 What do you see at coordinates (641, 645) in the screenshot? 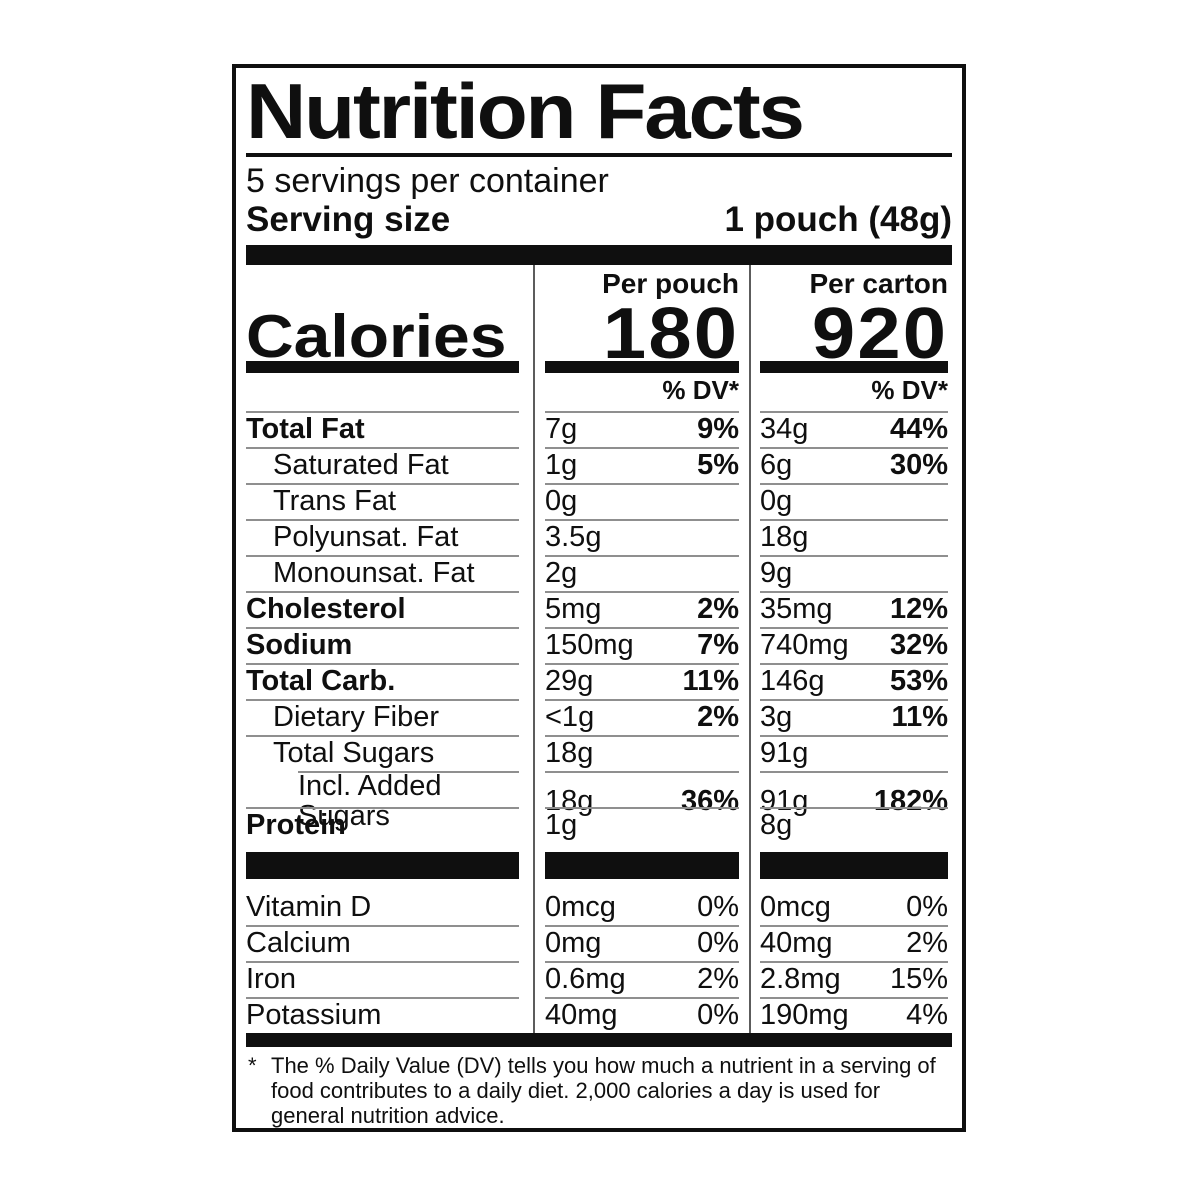
I see `per-pouch-cell: 150mg 7%` at bounding box center [641, 645].